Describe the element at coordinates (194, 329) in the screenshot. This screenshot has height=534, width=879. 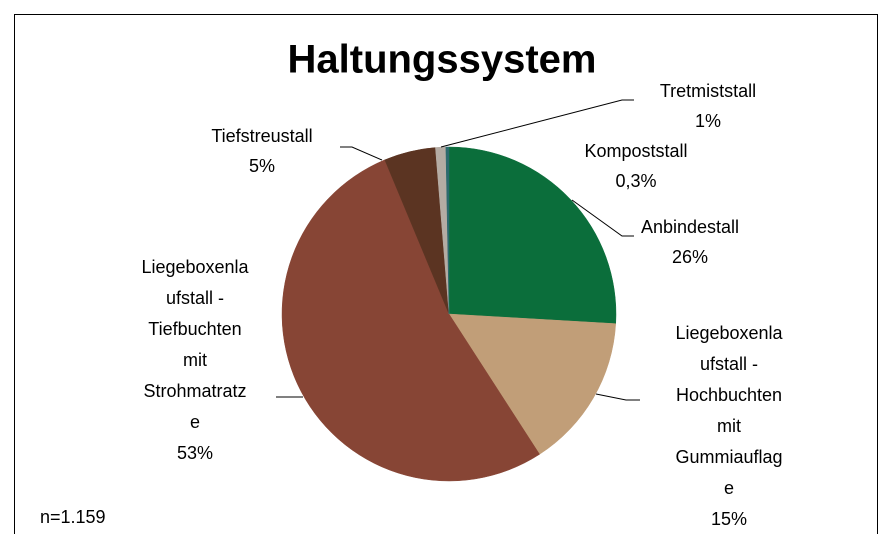
I see `slice-label-line: Tiefbuchten` at that location.